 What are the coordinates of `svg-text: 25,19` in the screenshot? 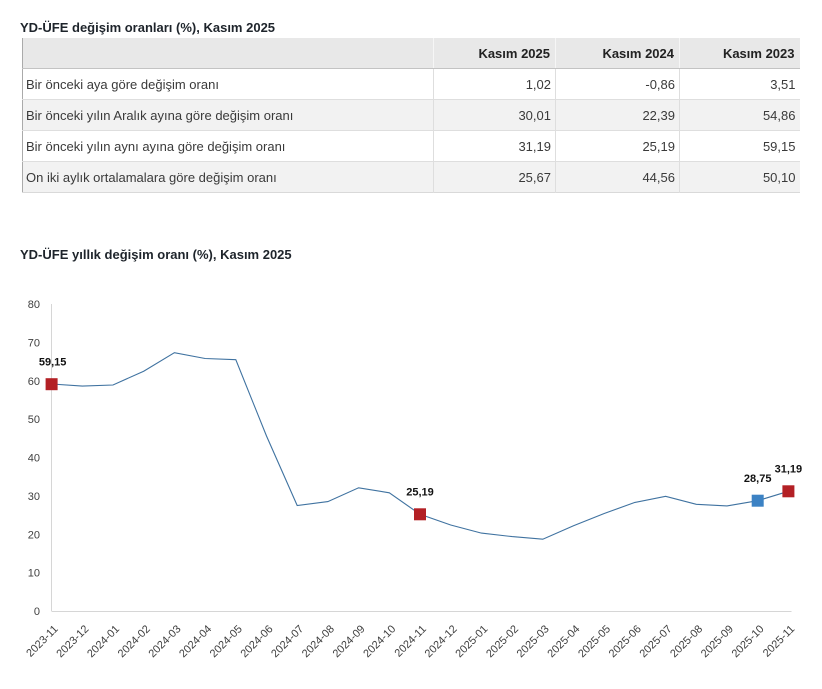 It's located at (420, 493).